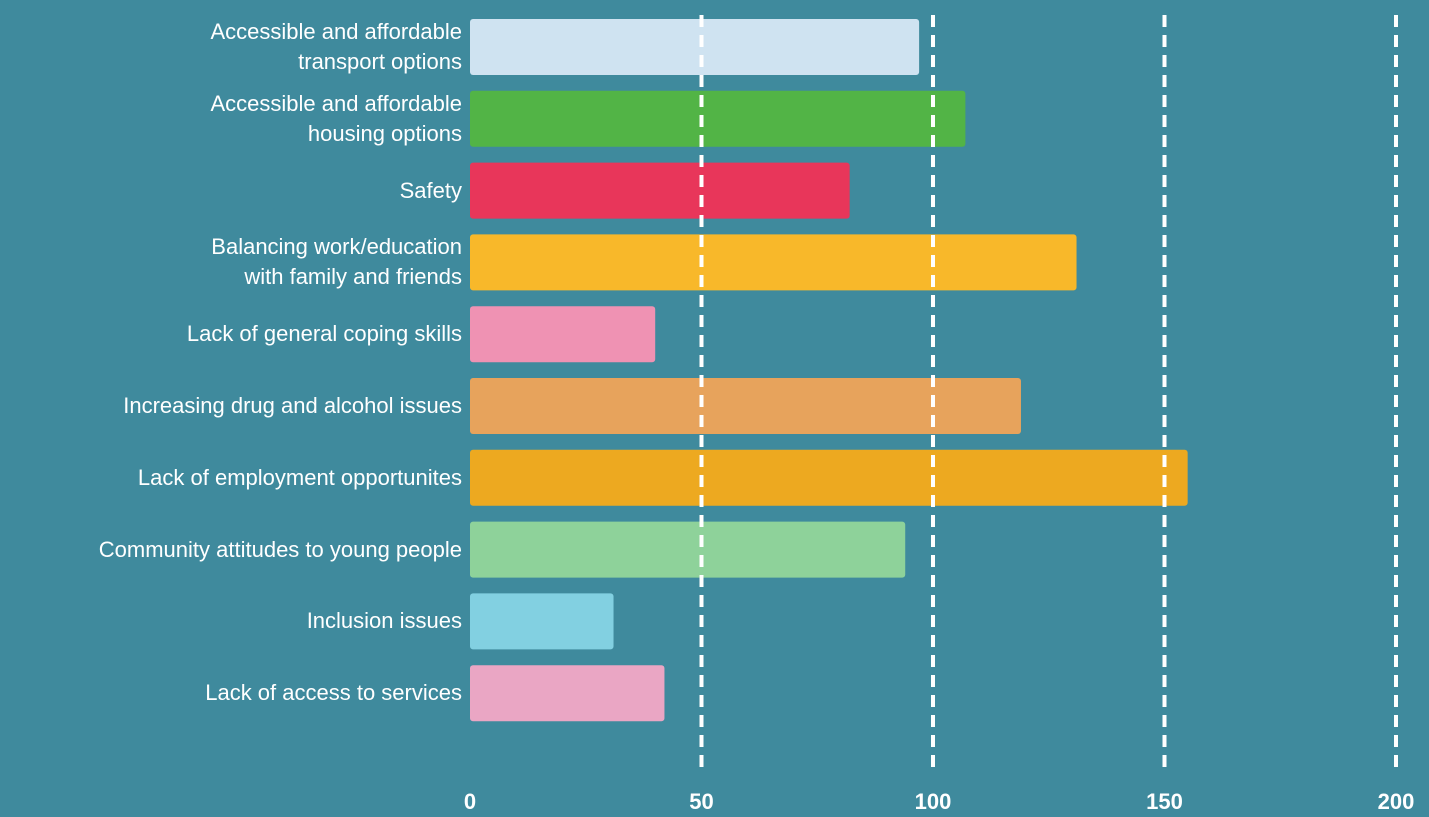 This screenshot has width=1429, height=817. Describe the element at coordinates (1396, 801) in the screenshot. I see `x-tick-label: 200` at that location.